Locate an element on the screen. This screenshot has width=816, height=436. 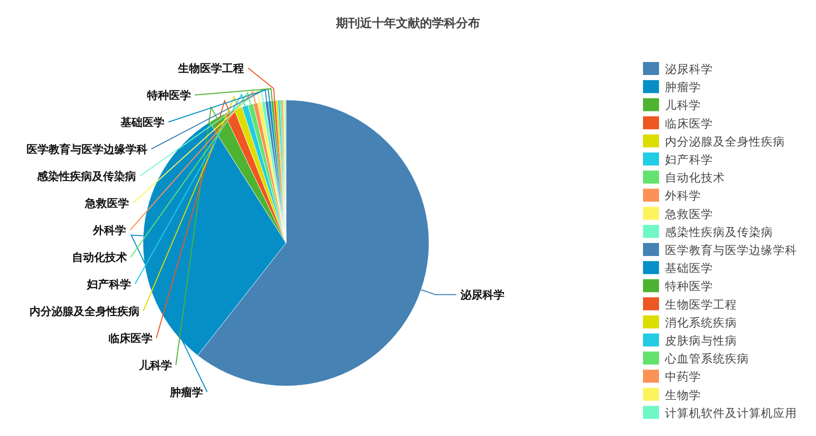
legend-label: 医学教育与医学边缘学科 is located at coordinates (731, 250).